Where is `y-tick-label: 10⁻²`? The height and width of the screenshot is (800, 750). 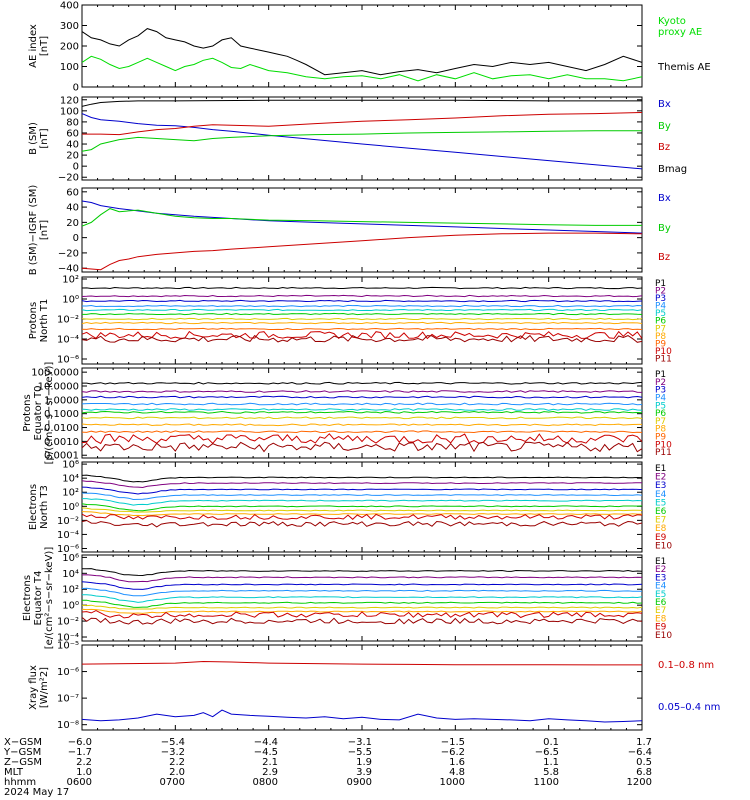
y-tick-label: 10⁻² is located at coordinates (68, 320).